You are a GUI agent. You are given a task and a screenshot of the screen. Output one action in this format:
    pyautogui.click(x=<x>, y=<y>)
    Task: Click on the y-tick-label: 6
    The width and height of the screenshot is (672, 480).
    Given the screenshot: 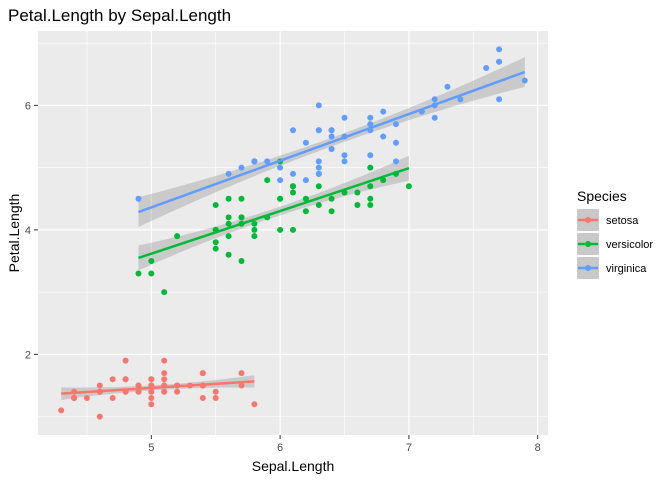 What is the action you would take?
    pyautogui.click(x=28, y=106)
    